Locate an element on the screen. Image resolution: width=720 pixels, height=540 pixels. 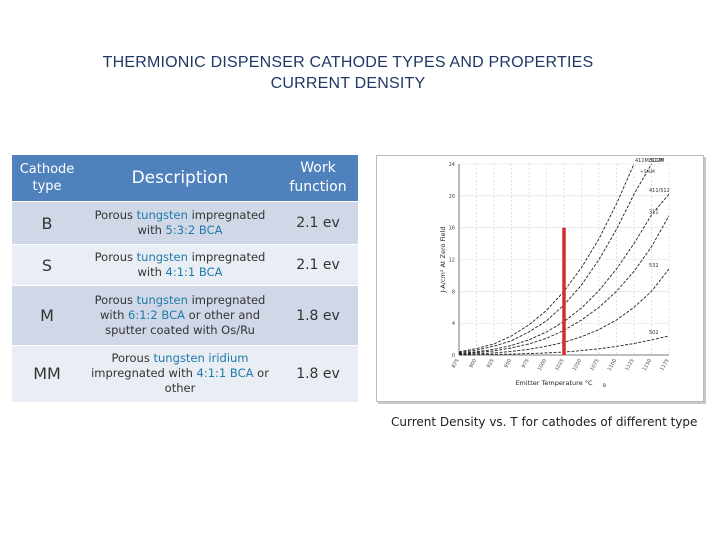
y-axis-label: J-A/cm² At Zero Field is located at coordinates (443, 259).